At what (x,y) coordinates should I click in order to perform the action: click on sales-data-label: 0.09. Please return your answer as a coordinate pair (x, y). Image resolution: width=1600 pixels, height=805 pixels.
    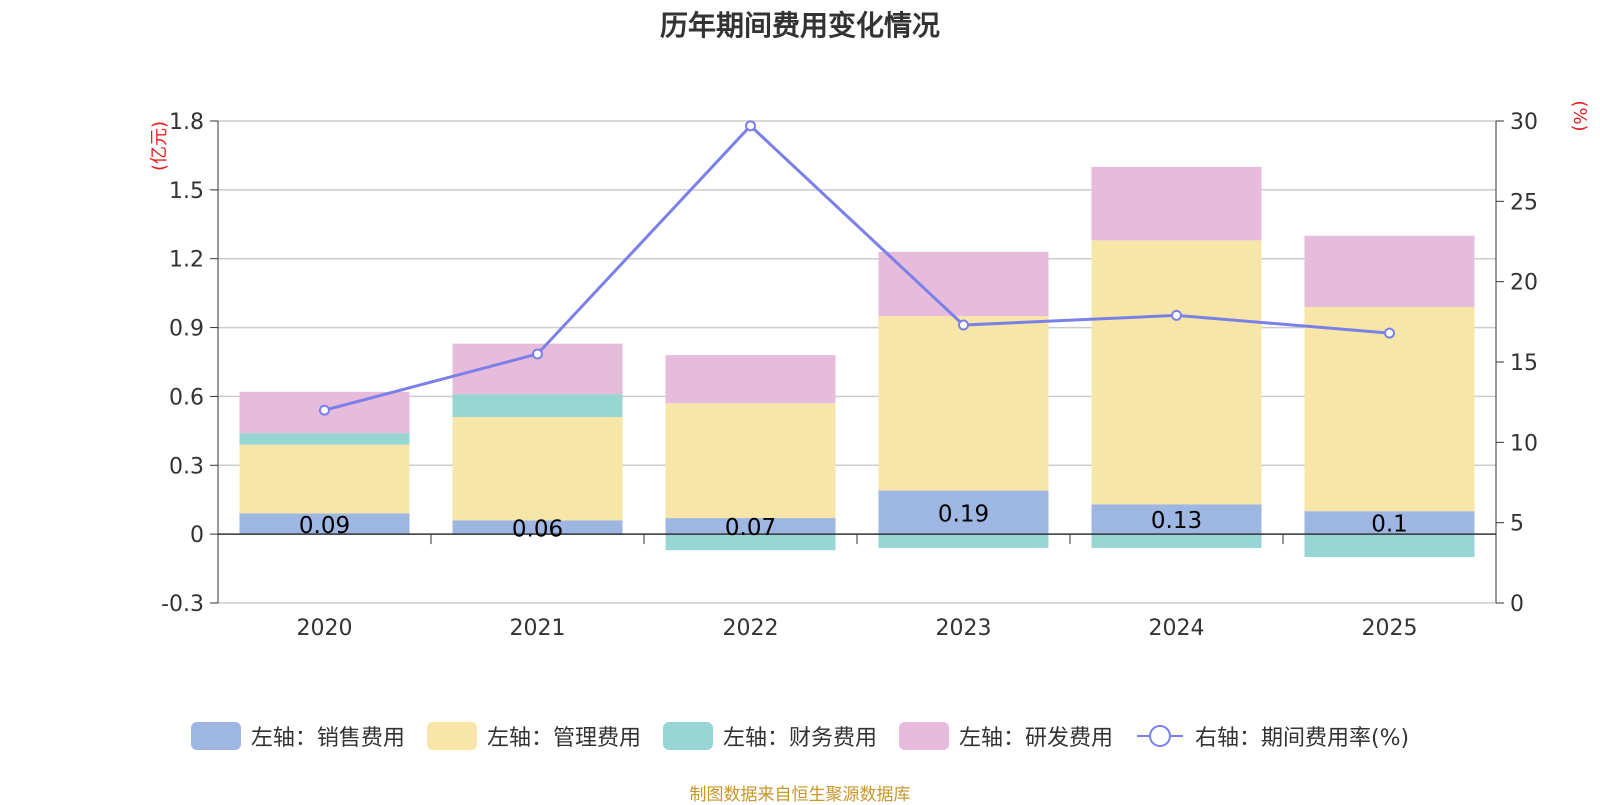
    Looking at the image, I should click on (324, 526).